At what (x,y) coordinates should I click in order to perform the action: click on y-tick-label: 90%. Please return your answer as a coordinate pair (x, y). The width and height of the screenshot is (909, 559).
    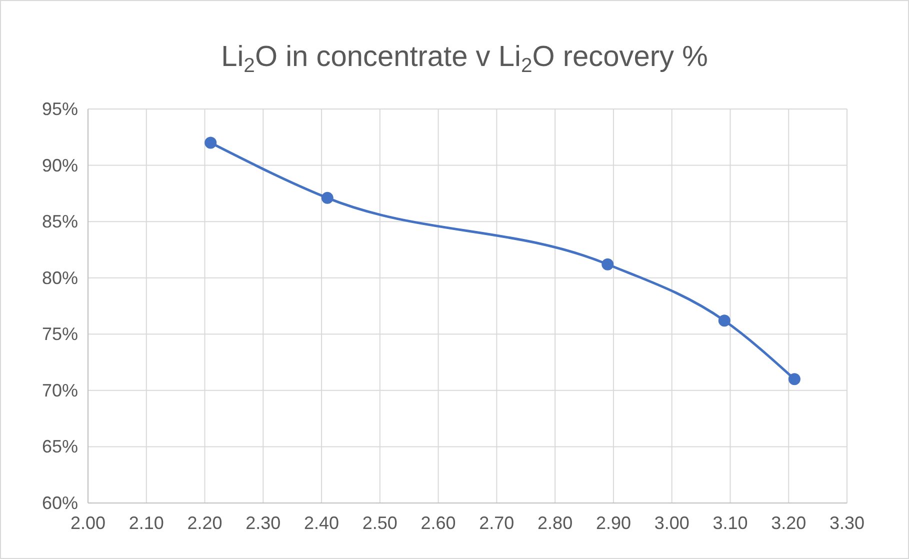
    Looking at the image, I should click on (60, 165).